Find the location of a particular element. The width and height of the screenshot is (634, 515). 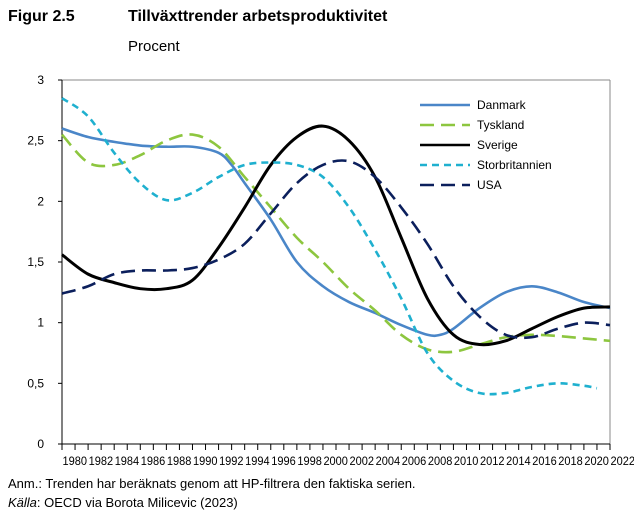

legend-label: Storbritannien is located at coordinates (514, 165).